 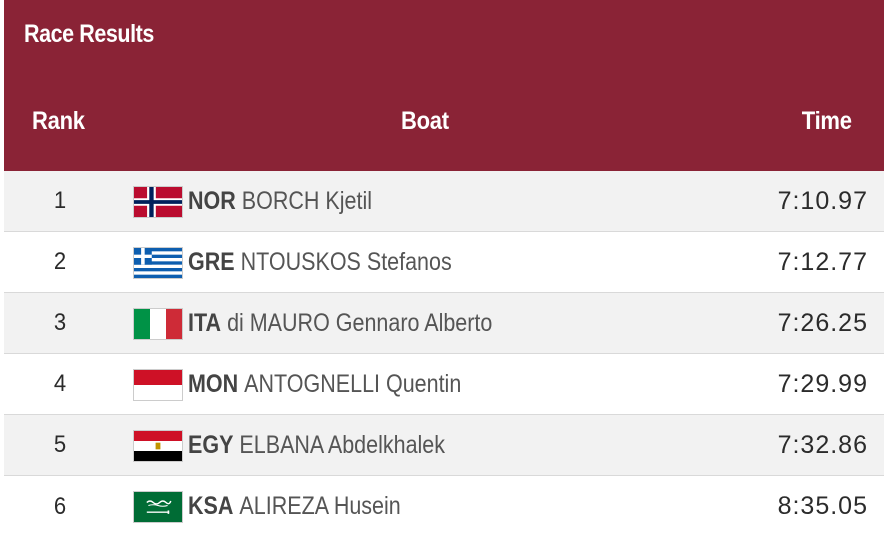 I want to click on athlete-full-name: ANTOGNELLI Quentin, so click(x=353, y=383).